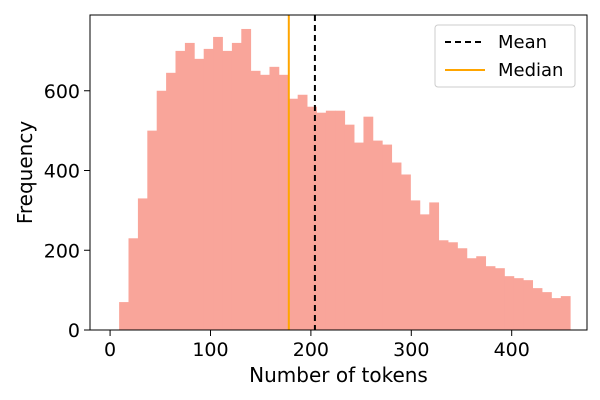 This screenshot has width=600, height=400. I want to click on legend-box, so click(505, 56).